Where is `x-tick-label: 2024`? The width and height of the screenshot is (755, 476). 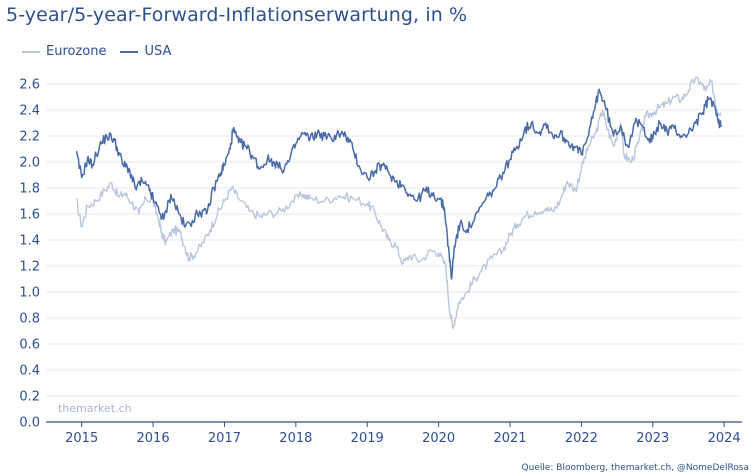 x-tick-label: 2024 is located at coordinates (724, 438).